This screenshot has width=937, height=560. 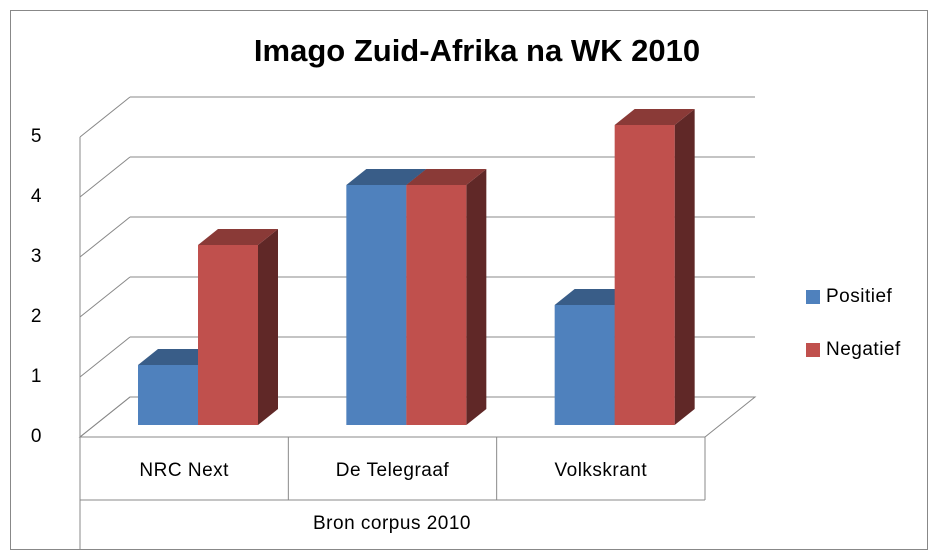 I want to click on legend-label: Negatief, so click(x=863, y=349).